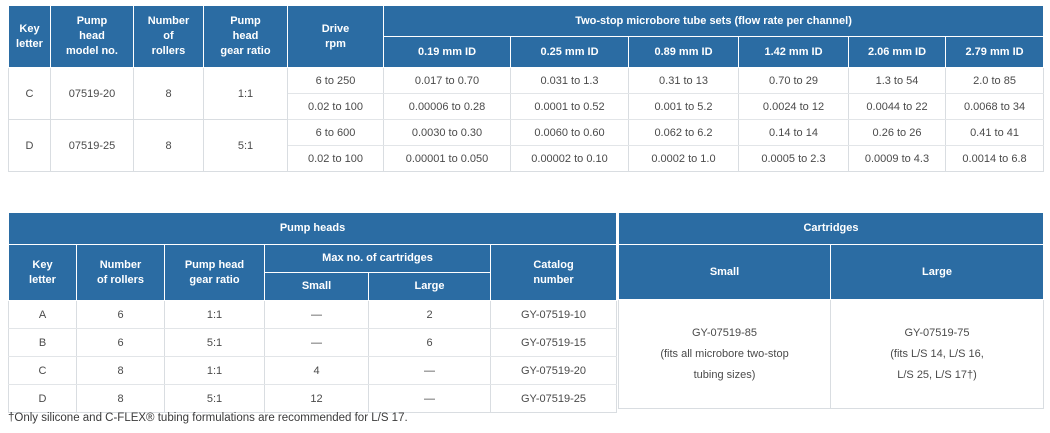  What do you see at coordinates (553, 370) in the screenshot?
I see `cell-catalog-number: GY-07519-20` at bounding box center [553, 370].